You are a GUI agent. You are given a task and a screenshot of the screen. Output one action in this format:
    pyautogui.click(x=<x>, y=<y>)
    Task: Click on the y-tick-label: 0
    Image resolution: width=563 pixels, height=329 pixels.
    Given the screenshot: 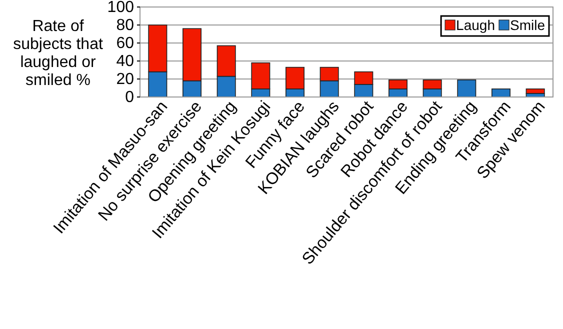 What is the action you would take?
    pyautogui.click(x=129, y=97)
    